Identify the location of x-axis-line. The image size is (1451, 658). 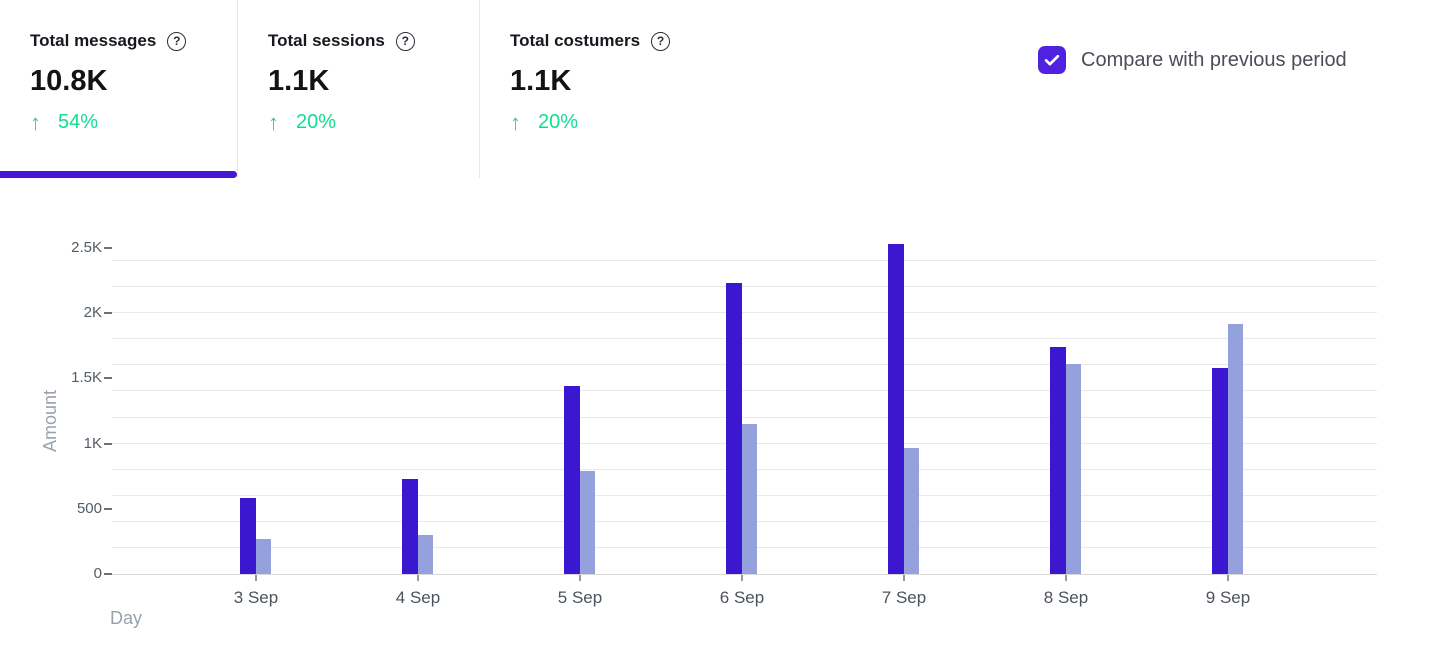
(744, 574).